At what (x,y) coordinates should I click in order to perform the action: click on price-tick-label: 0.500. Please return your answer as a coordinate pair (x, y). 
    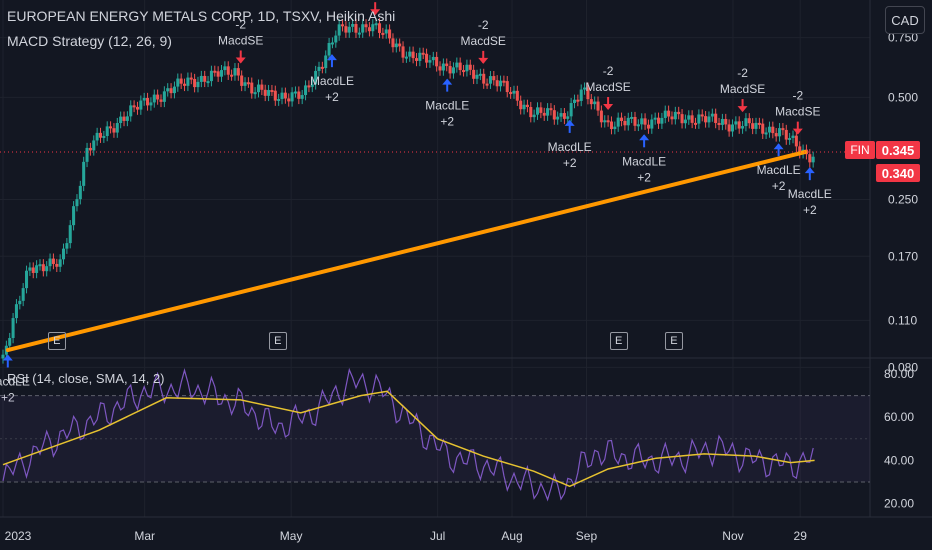
    Looking at the image, I should click on (903, 97).